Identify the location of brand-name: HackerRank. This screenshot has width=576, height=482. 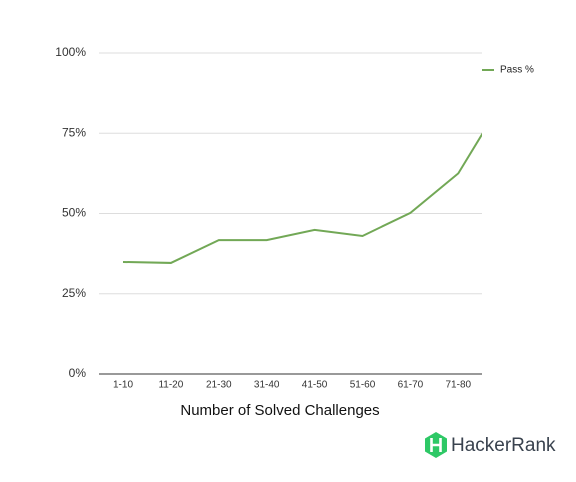
(503, 445).